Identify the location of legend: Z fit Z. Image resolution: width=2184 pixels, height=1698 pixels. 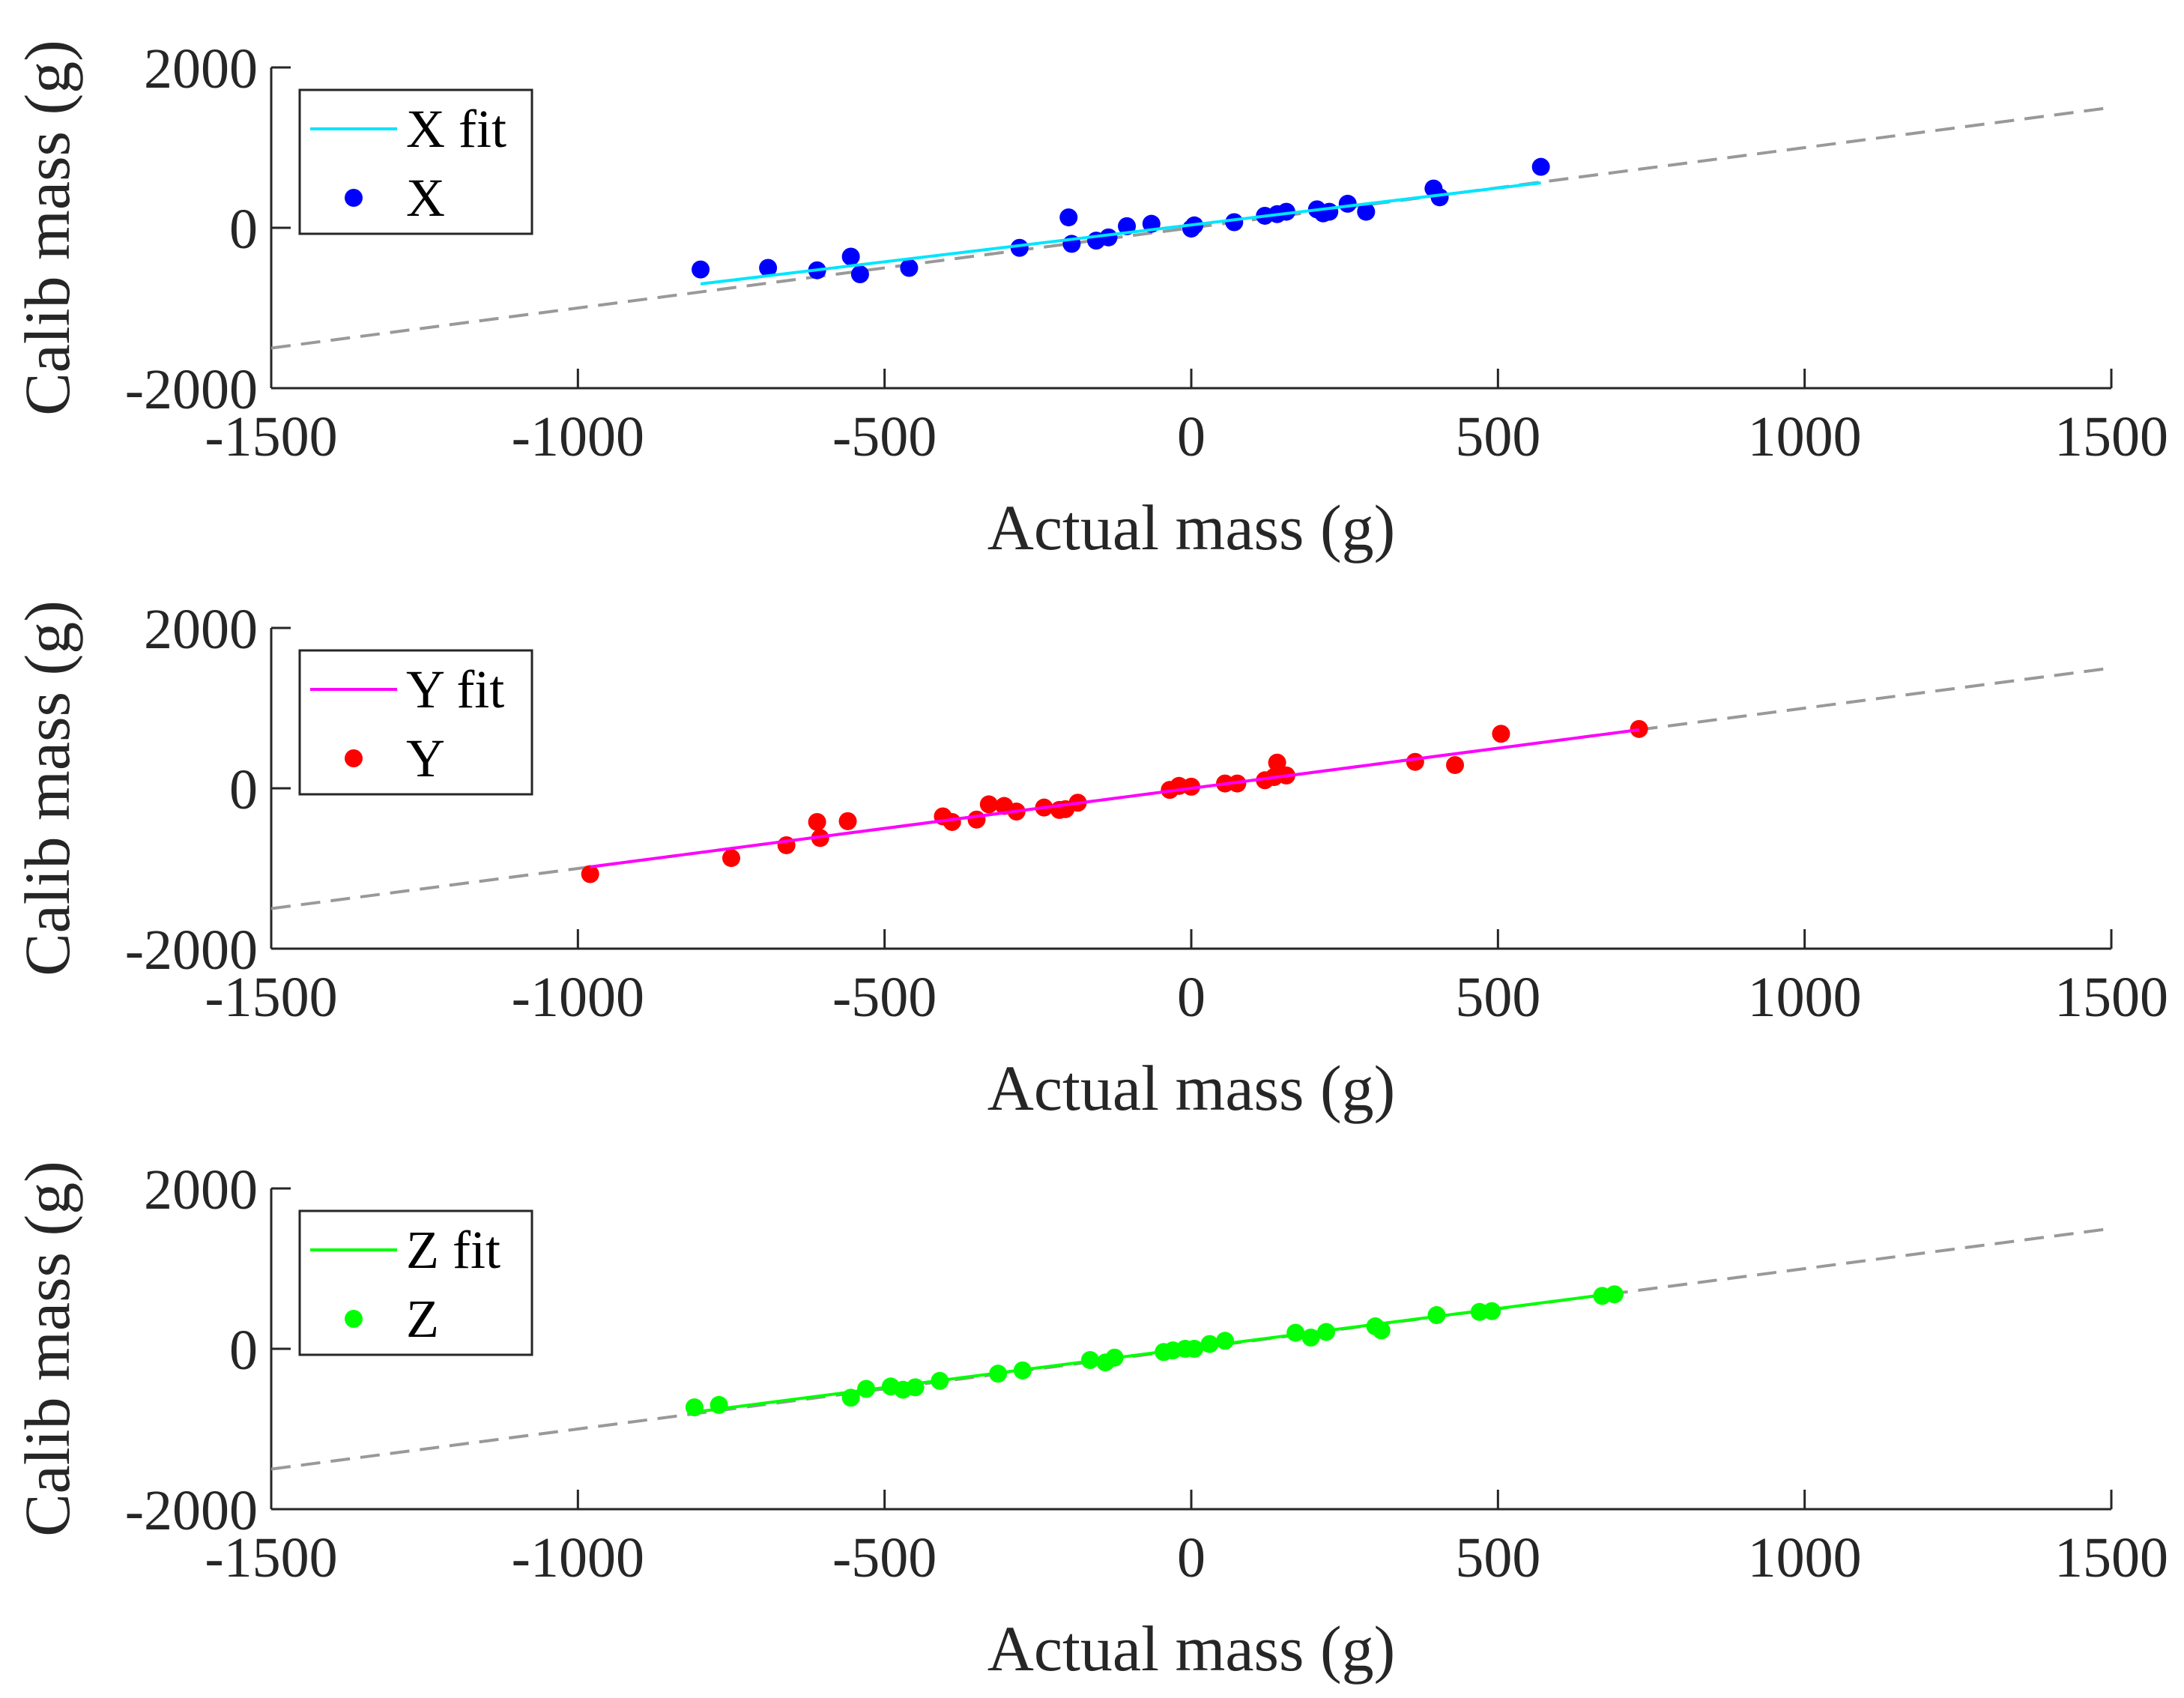
(415, 1282).